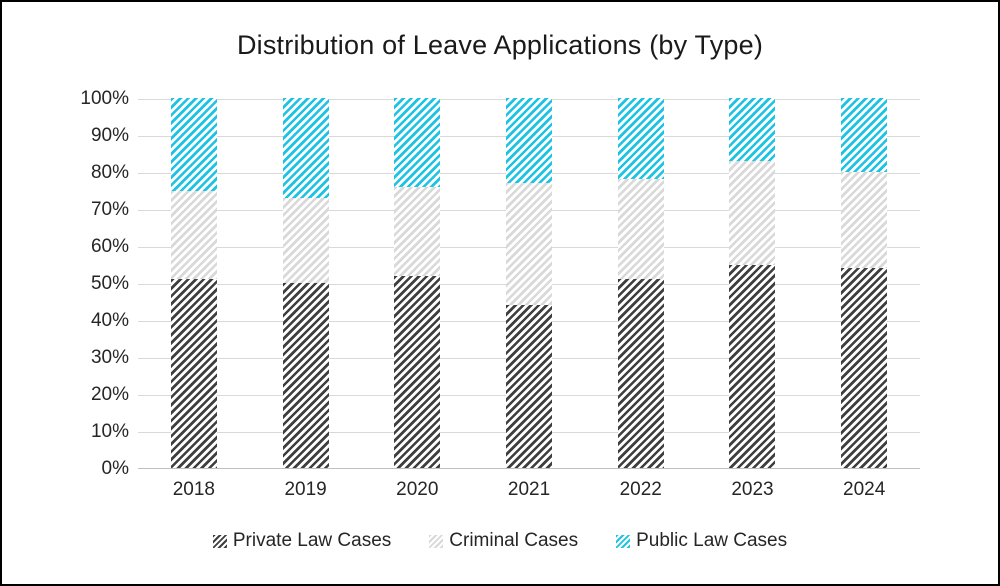 The height and width of the screenshot is (586, 1000). I want to click on x-axis-tick-label-2022: 2022, so click(640, 489).